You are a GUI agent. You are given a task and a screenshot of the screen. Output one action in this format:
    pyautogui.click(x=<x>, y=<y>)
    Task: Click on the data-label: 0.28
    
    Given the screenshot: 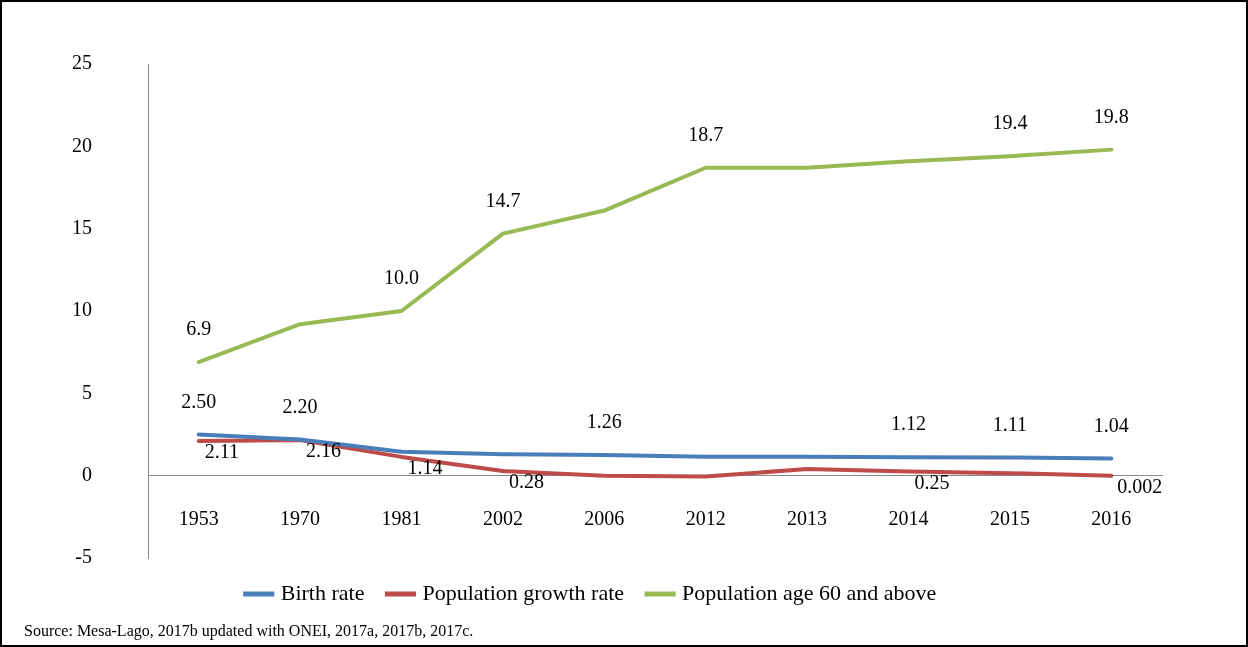 What is the action you would take?
    pyautogui.click(x=526, y=481)
    